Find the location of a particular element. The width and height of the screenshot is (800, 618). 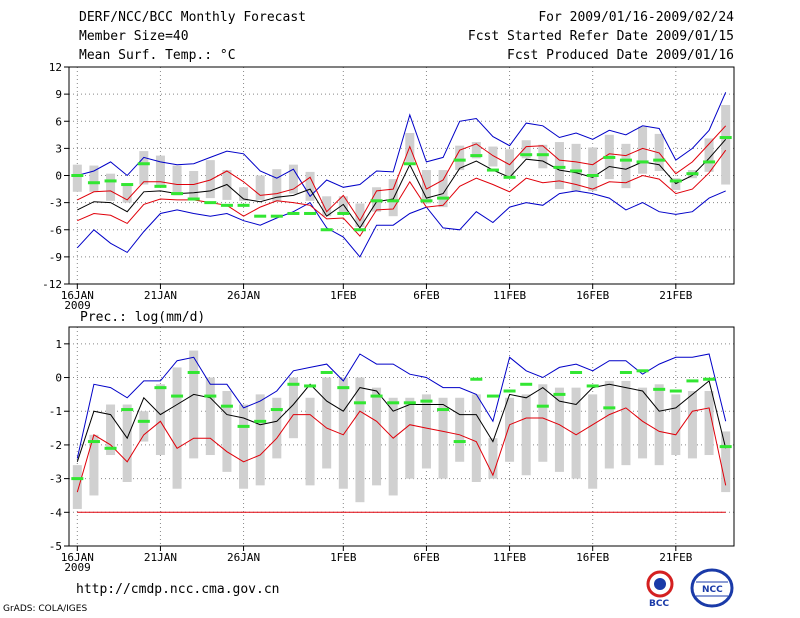

prec-xtick-label: 6FEB is located at coordinates (426, 557).